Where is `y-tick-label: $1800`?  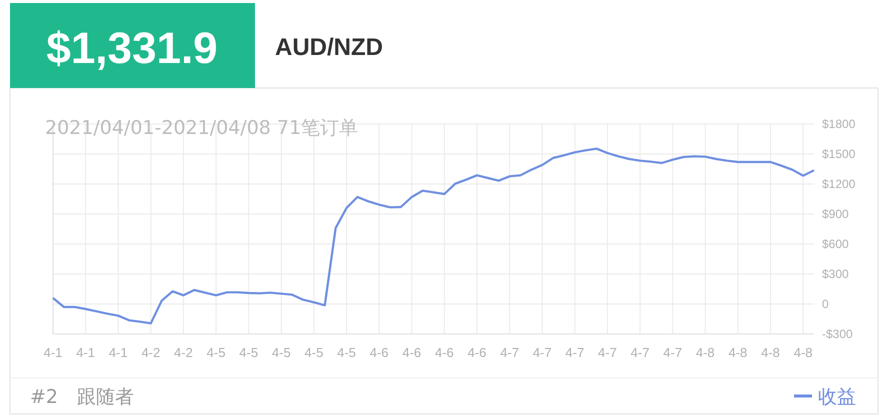 y-tick-label: $1800 is located at coordinates (839, 124).